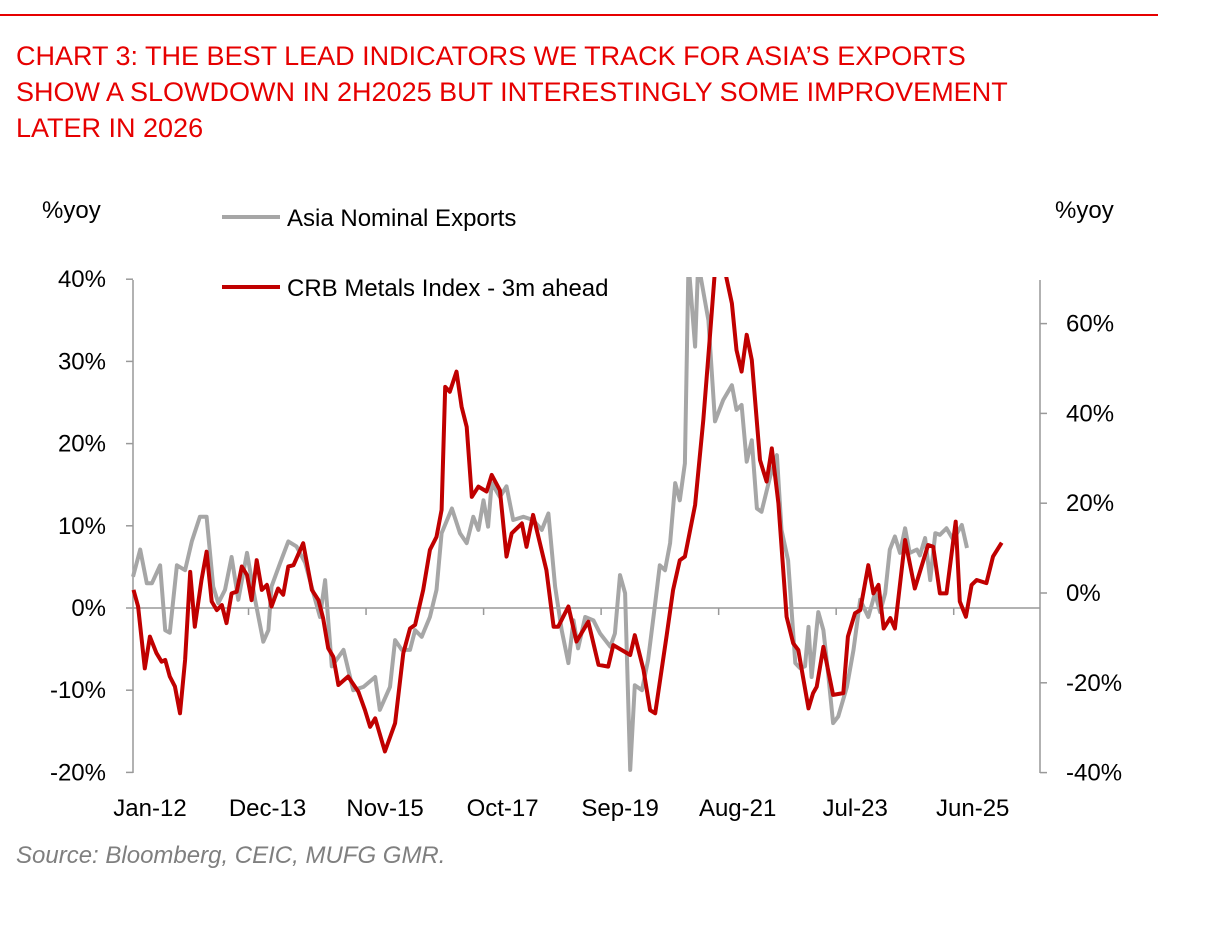 This screenshot has width=1210, height=940. I want to click on source-note: Source: Bloomberg, CEIC, MUFG GMR., so click(231, 855).